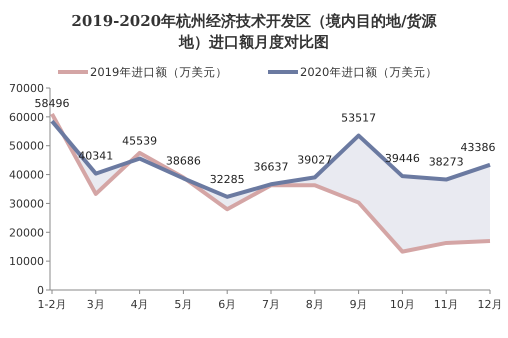 This screenshot has width=508, height=338. What do you see at coordinates (52, 304) in the screenshot?
I see `x-tick-label: 1-2月` at bounding box center [52, 304].